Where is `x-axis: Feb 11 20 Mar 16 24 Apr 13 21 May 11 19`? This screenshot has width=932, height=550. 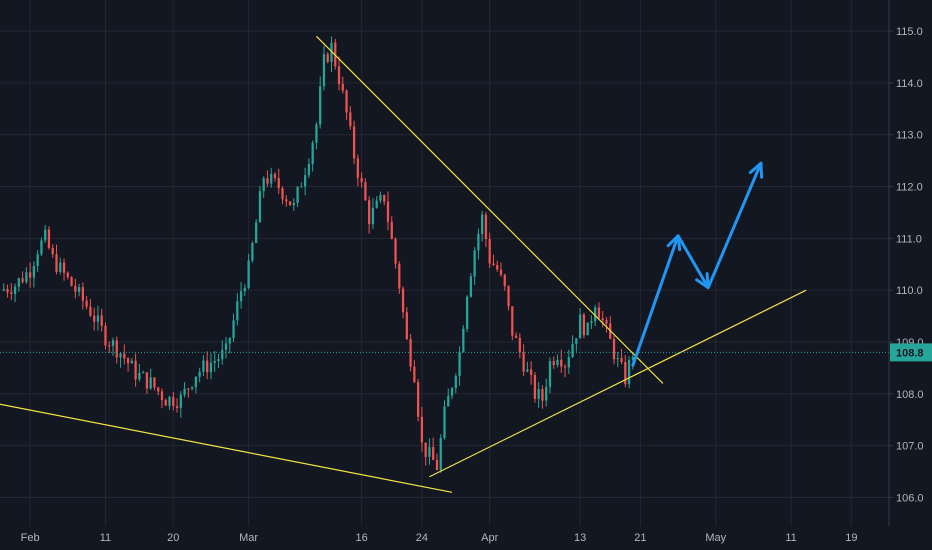
x-axis: Feb 11 20 Mar 16 24 Apr 13 21 May 11 19 is located at coordinates (439, 538).